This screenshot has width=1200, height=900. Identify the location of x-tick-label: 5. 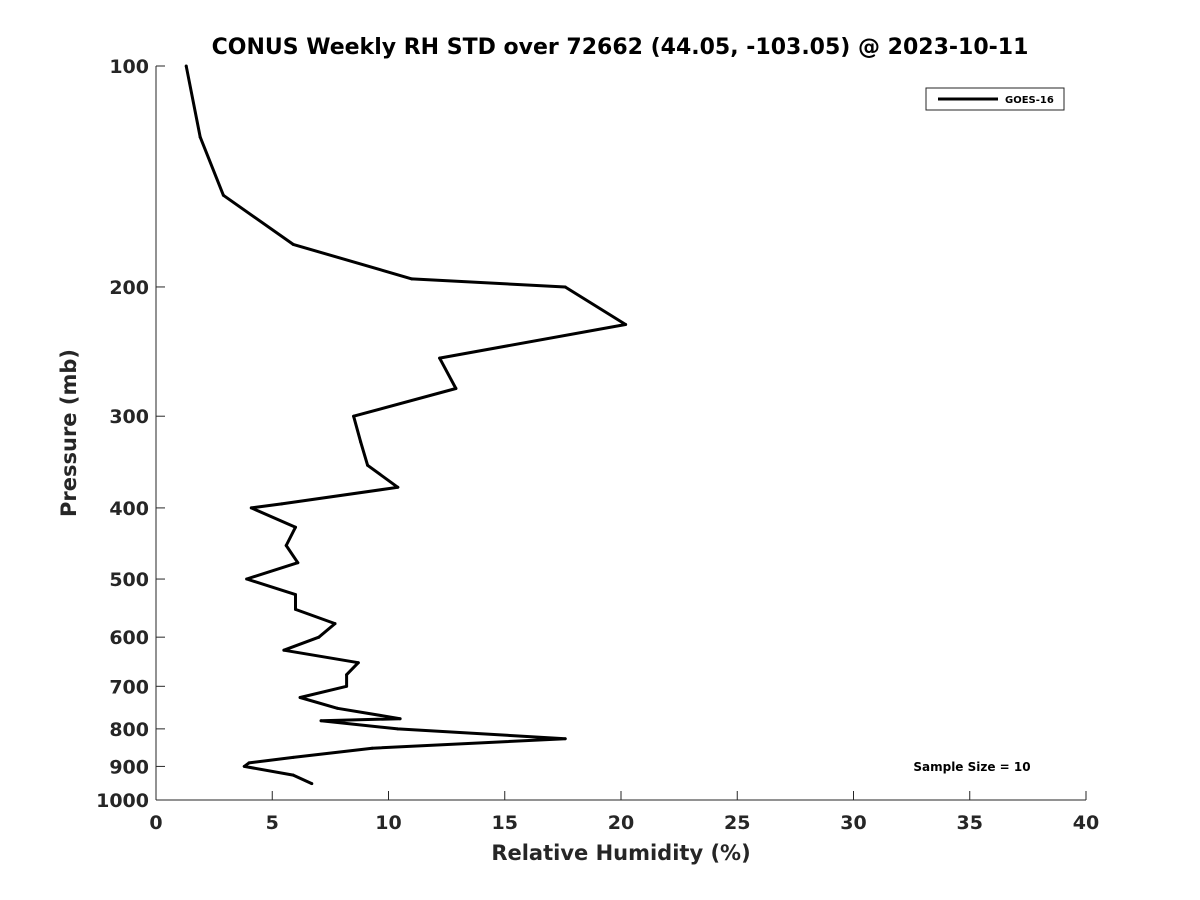
(272, 823).